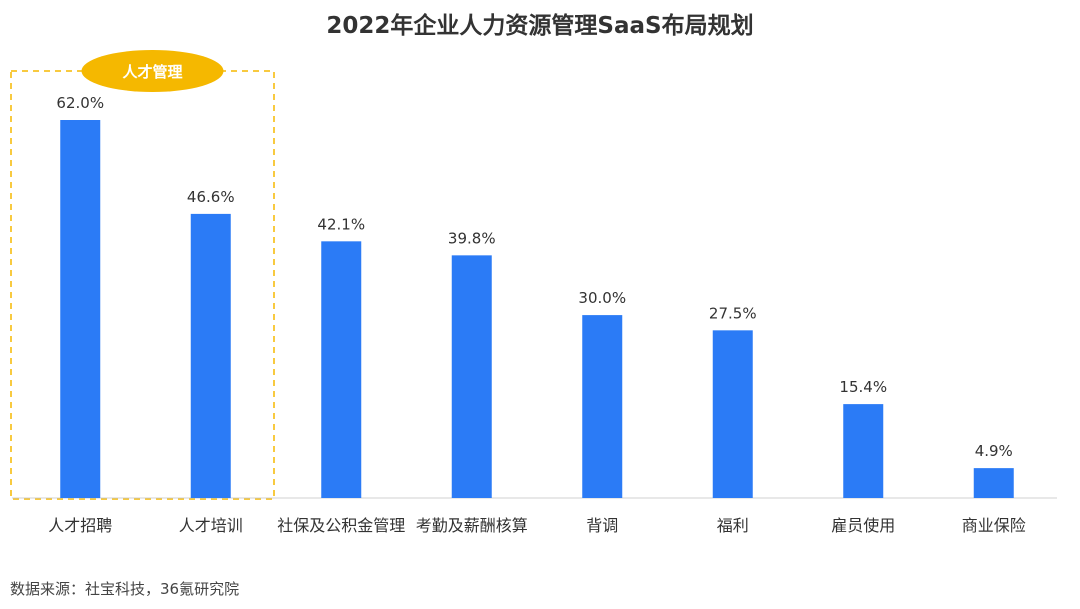  Describe the element at coordinates (472, 525) in the screenshot. I see `x-tick-label-4: 考勤及薪酬核算` at that location.